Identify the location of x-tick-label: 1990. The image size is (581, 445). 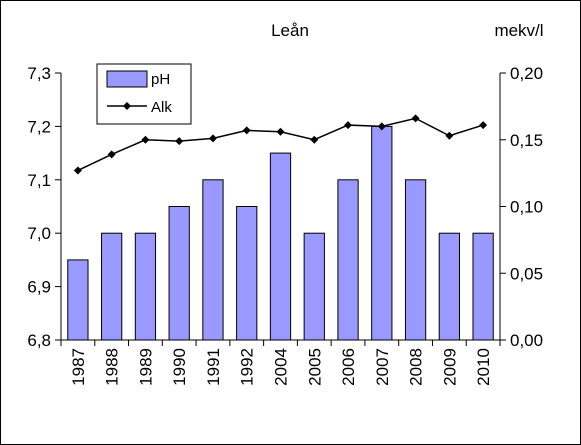
(179, 367).